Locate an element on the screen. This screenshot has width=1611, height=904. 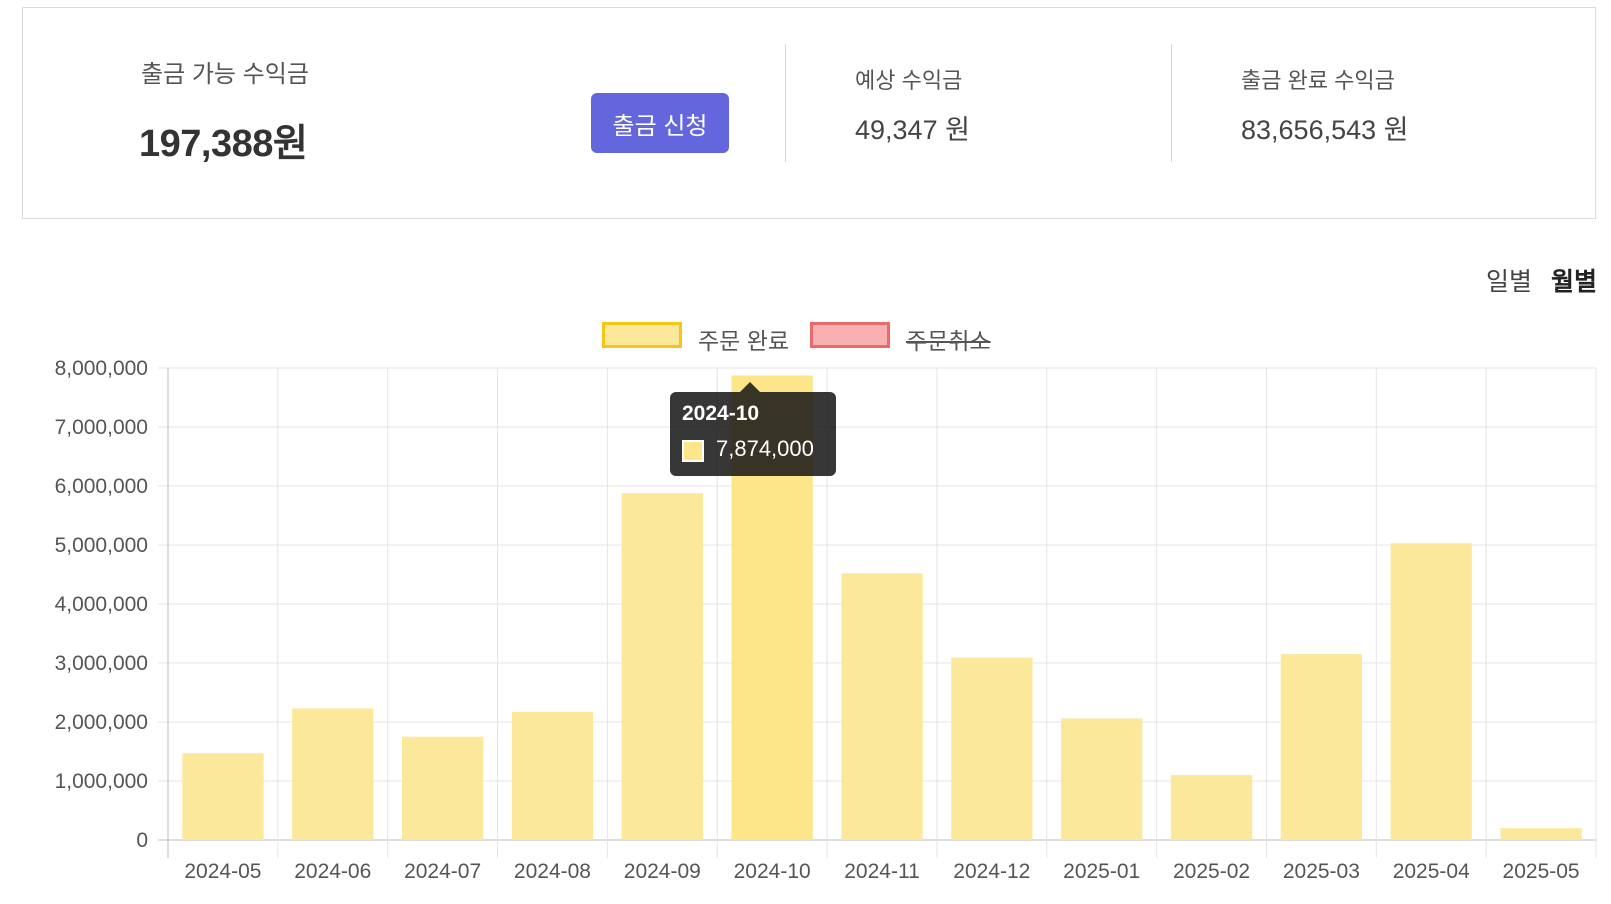
y-tick-label: 0 is located at coordinates (142, 840).